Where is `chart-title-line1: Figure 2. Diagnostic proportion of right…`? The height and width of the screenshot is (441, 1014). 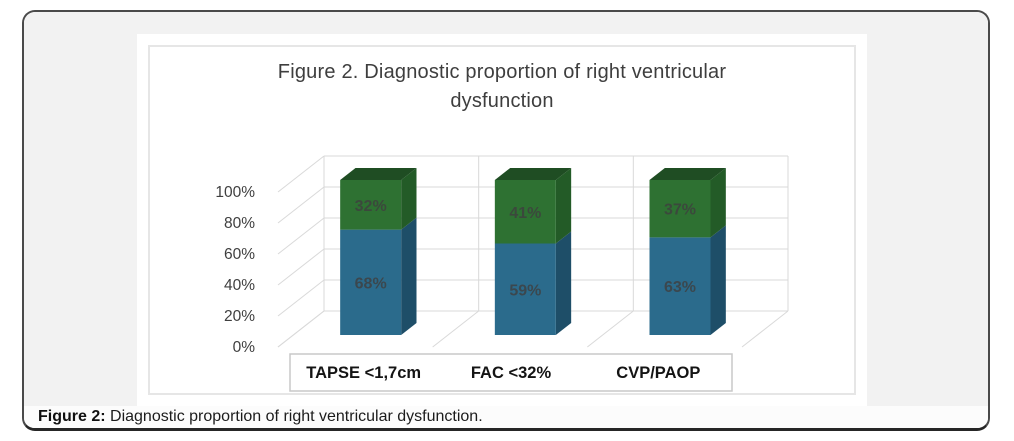
chart-title-line1: Figure 2. Diagnostic proportion of right… is located at coordinates (502, 72).